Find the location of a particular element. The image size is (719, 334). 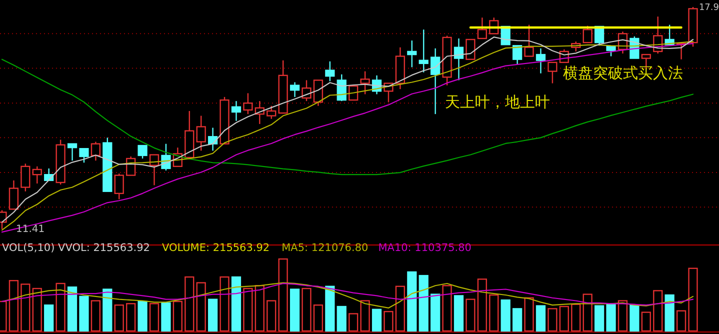

legend-entry: MA10: 110375.80 is located at coordinates (425, 248).